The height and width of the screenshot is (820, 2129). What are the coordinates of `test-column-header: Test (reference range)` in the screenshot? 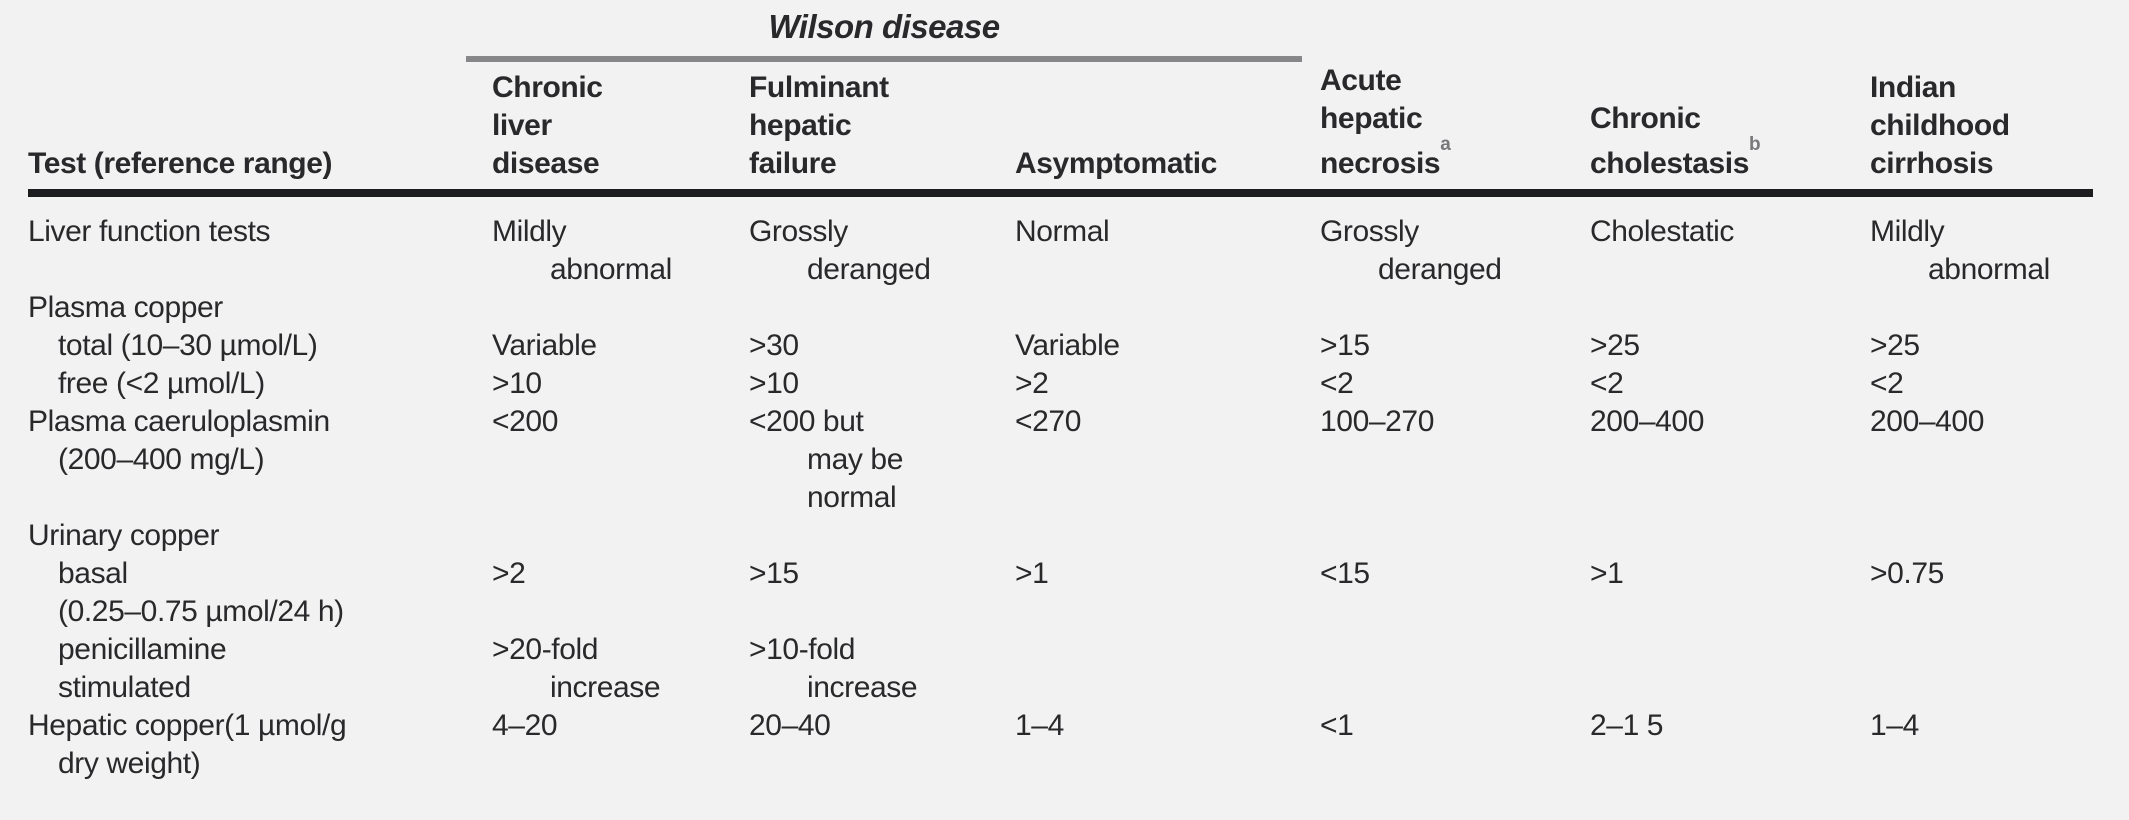 It's located at (260, 129).